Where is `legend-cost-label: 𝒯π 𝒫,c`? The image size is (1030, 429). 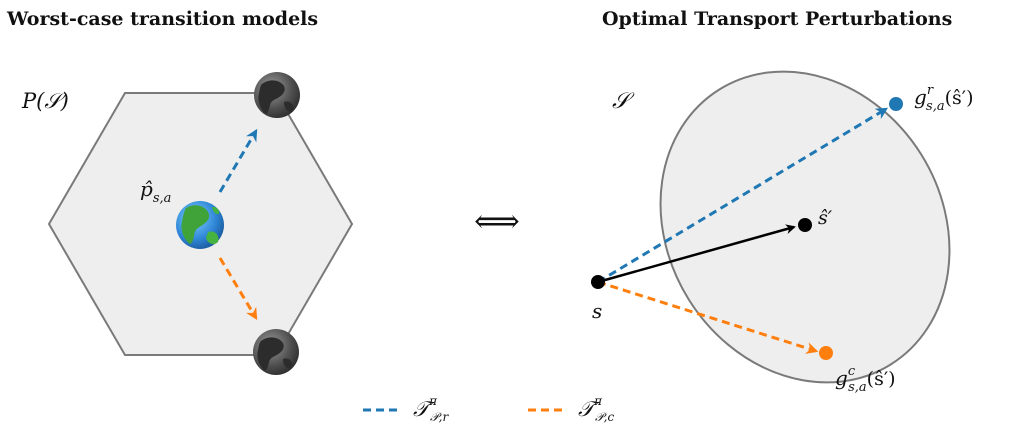 legend-cost-label: 𝒯π 𝒫,c is located at coordinates (596, 409).